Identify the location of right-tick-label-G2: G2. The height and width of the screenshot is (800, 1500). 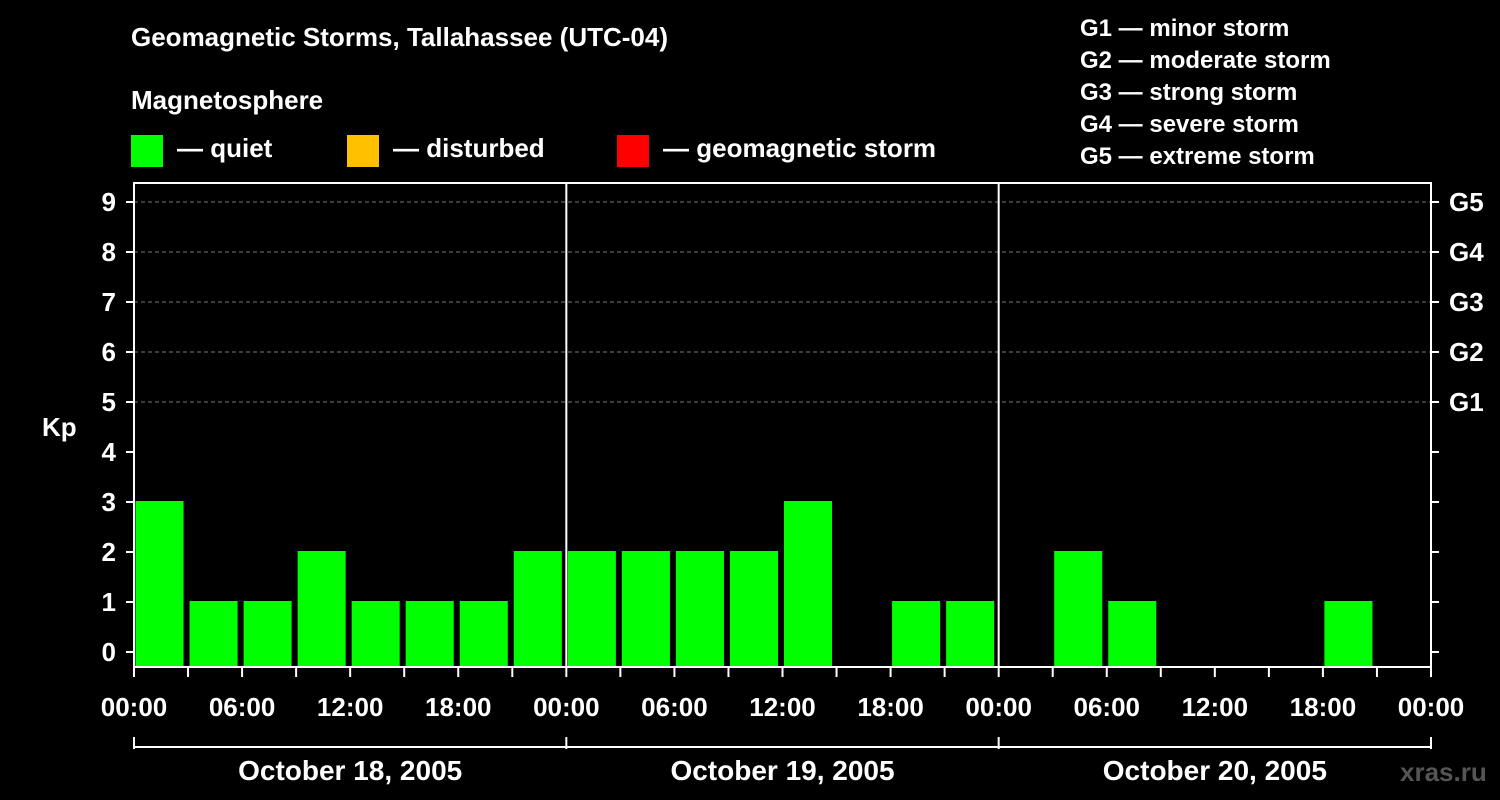
(1466, 352).